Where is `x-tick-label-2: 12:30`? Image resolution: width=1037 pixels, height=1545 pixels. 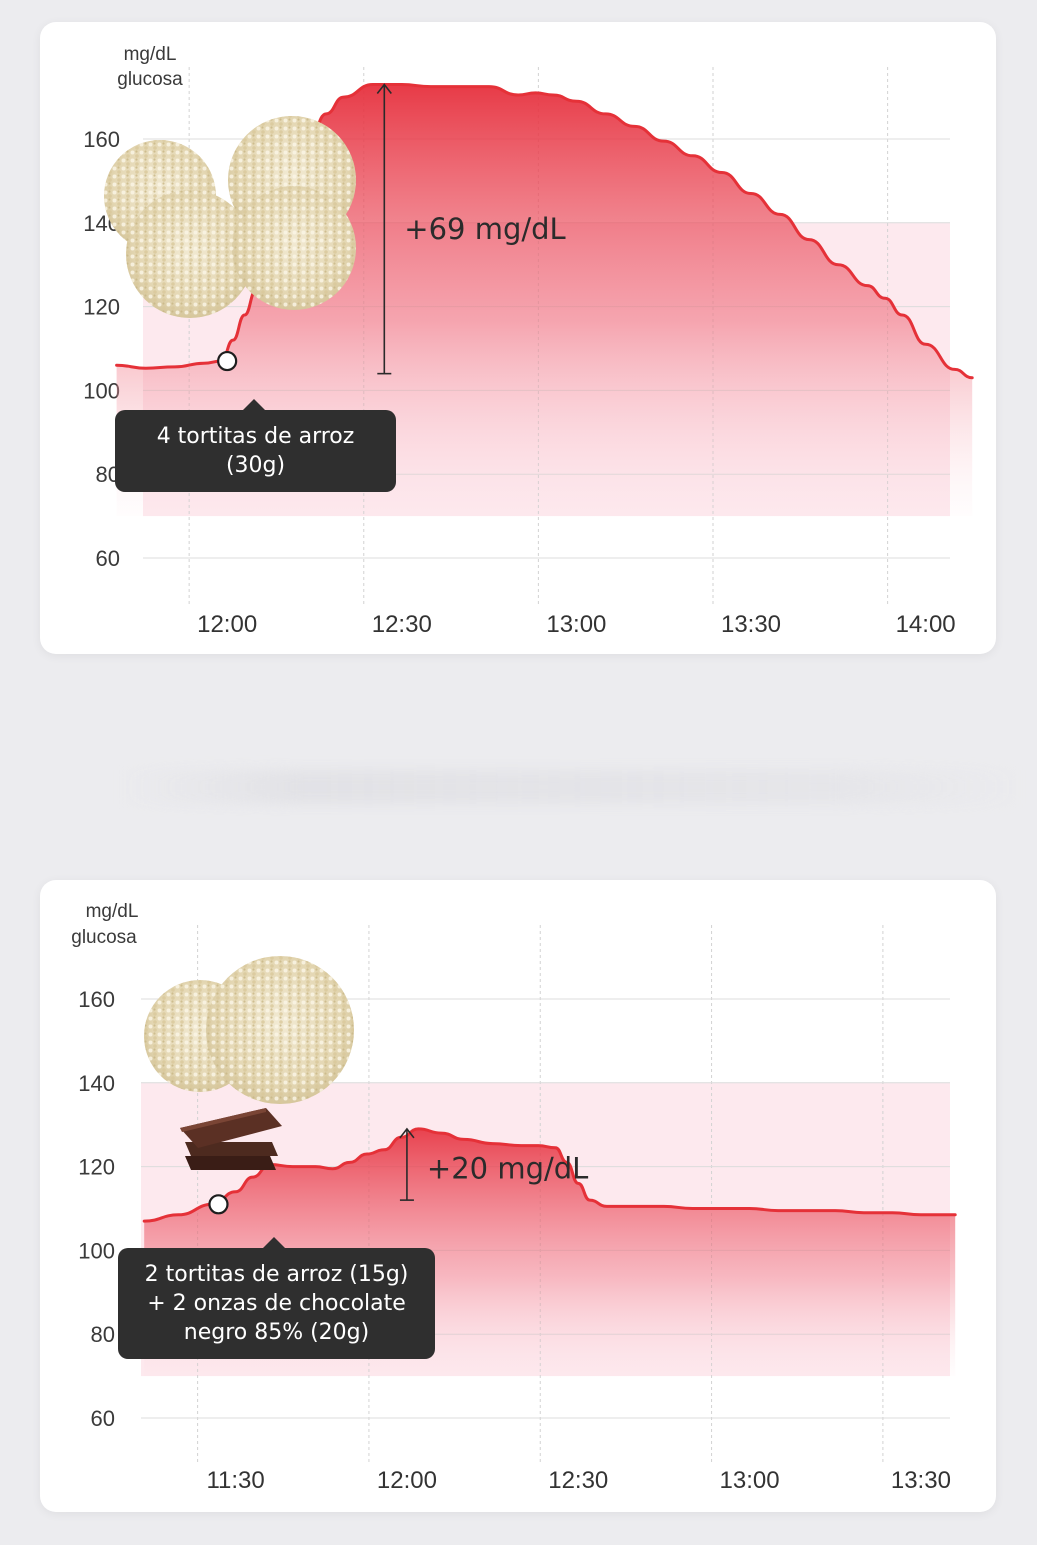
x-tick-label-2: 12:30 is located at coordinates (578, 1480).